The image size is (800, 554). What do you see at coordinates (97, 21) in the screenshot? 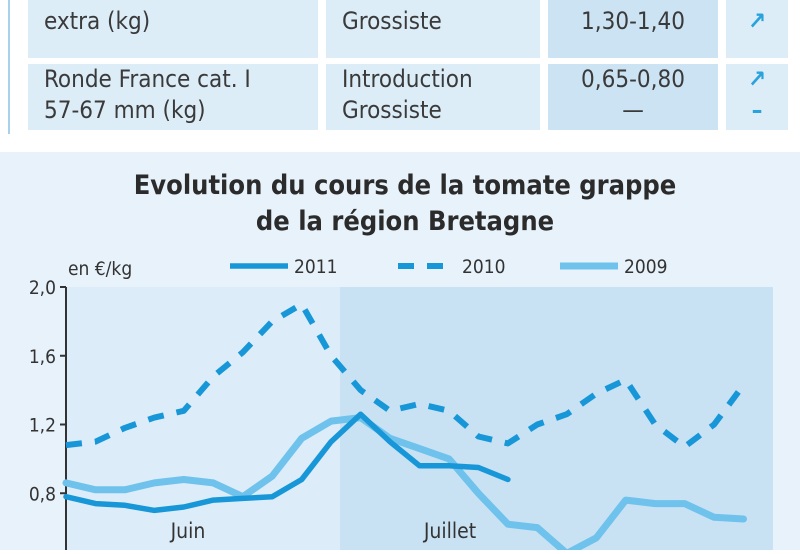
I see `product-line: extra (kg)` at bounding box center [97, 21].